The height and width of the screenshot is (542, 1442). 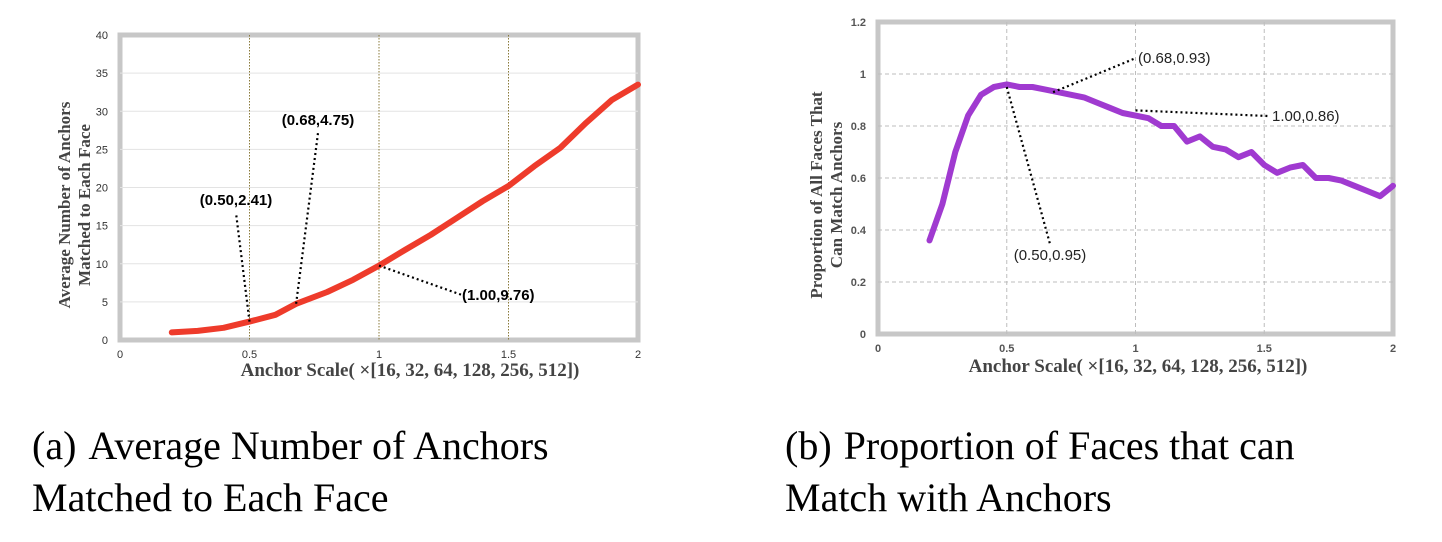 I want to click on chart-a-annotation-label: (1.00,9.76), so click(x=498, y=295).